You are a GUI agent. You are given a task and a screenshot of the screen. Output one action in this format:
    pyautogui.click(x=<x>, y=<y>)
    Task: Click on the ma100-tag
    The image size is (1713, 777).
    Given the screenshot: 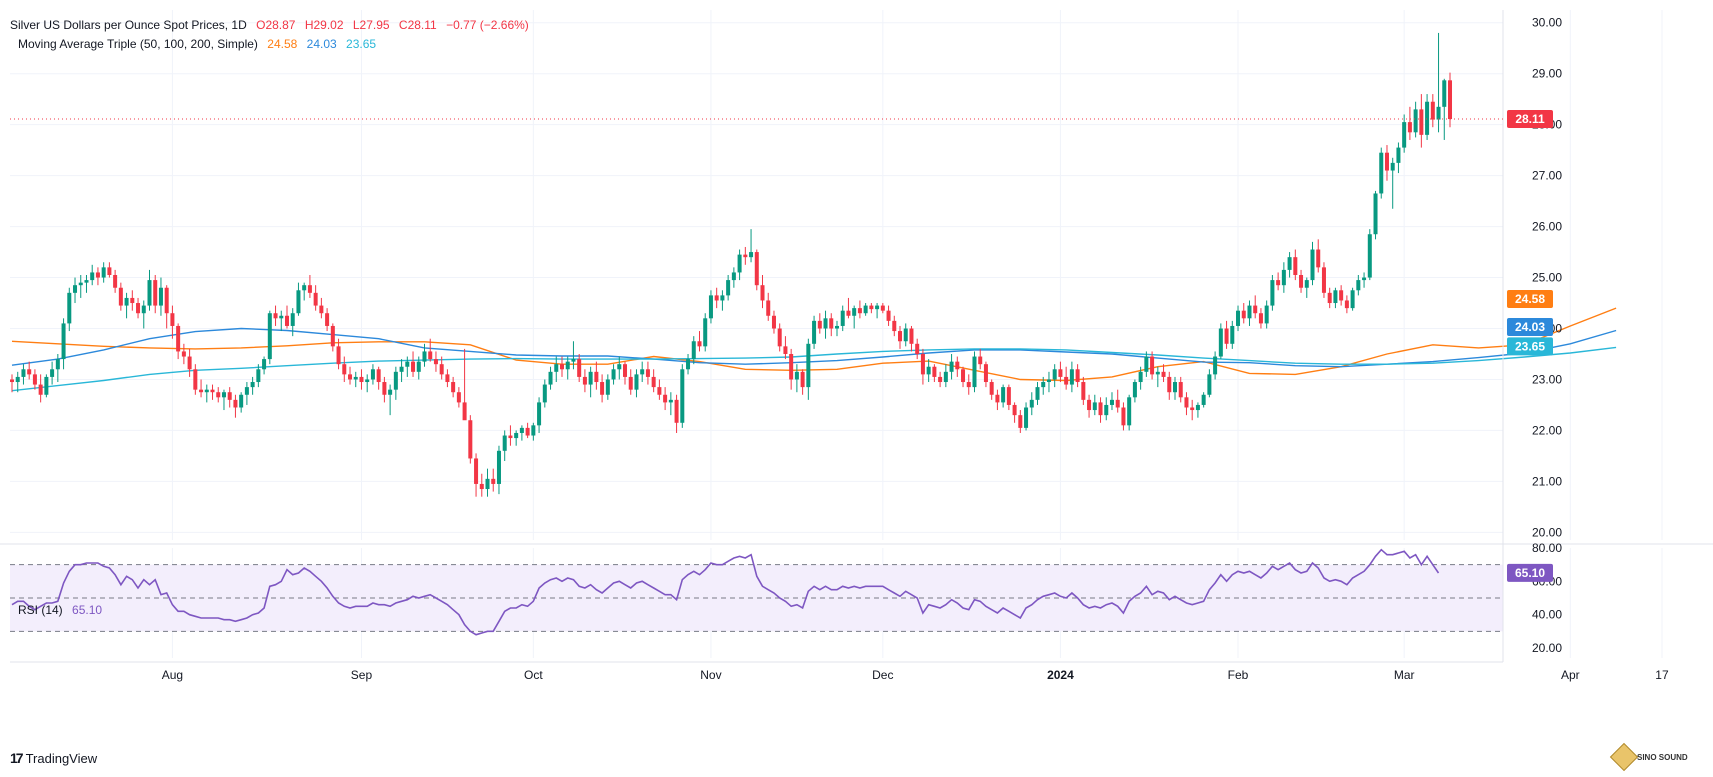 What is the action you would take?
    pyautogui.click(x=1530, y=326)
    